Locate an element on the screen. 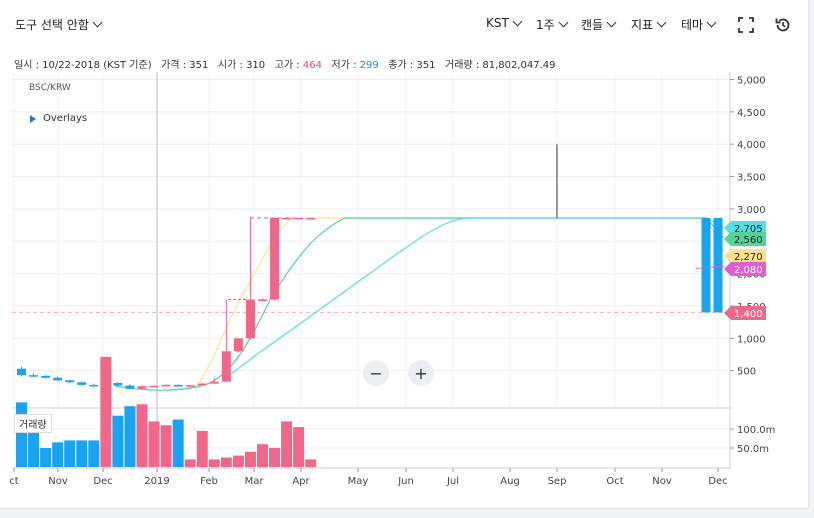 Image resolution: width=814 pixels, height=518 pixels. chart-style-select: 캔들 is located at coordinates (599, 24).